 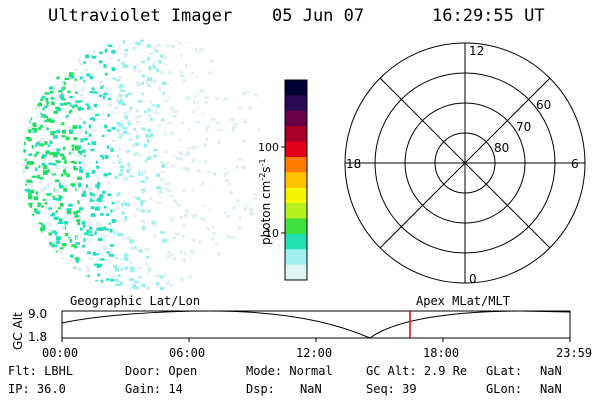 What do you see at coordinates (380, 389) in the screenshot?
I see `seq-label: Seq:` at bounding box center [380, 389].